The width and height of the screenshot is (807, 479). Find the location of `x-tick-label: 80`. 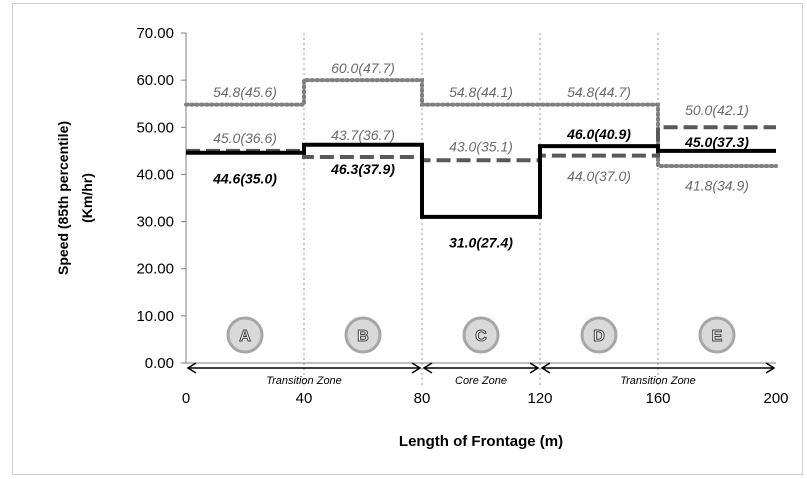

x-tick-label: 80 is located at coordinates (422, 398).